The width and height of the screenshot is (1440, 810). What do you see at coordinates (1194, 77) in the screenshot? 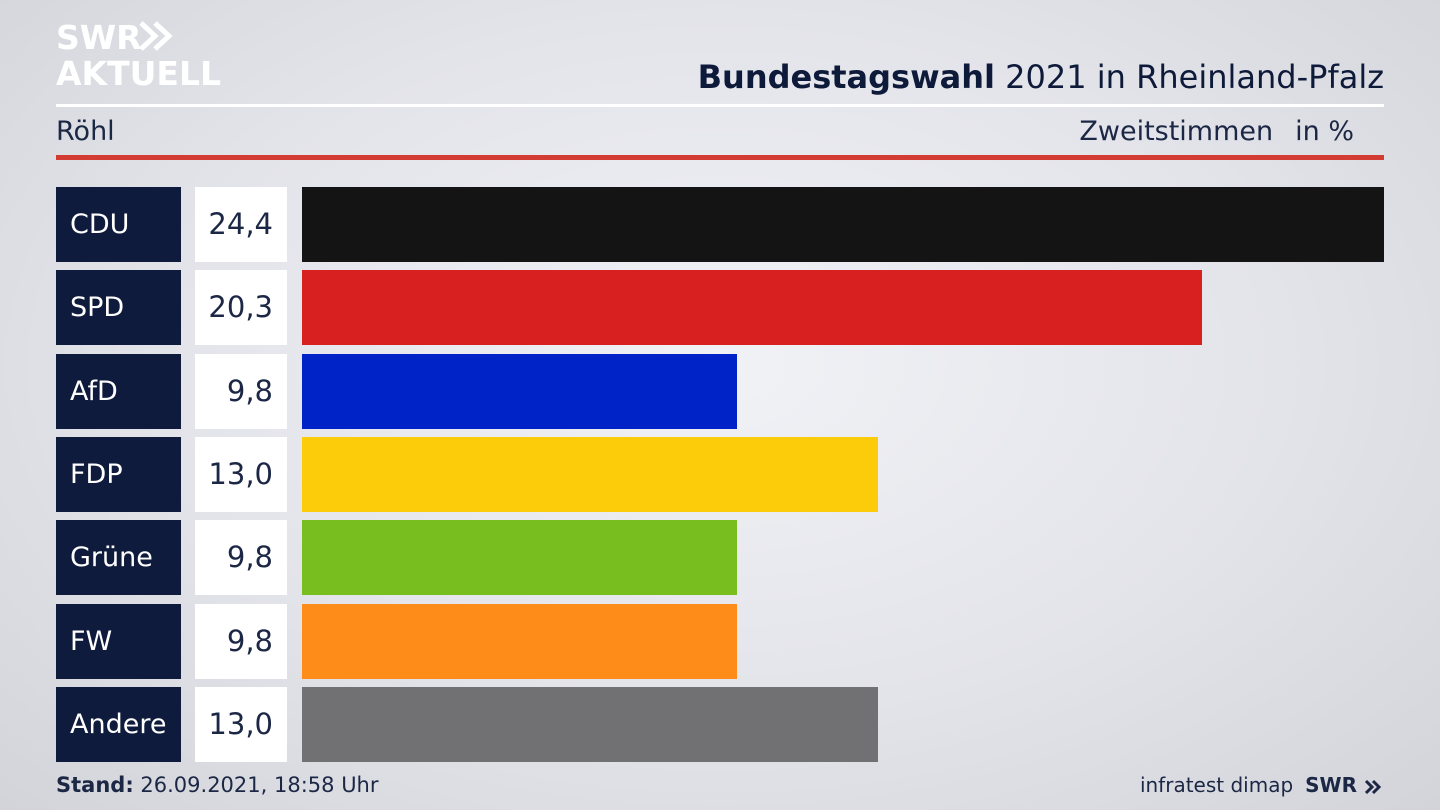
I see `chart-title-rest: 2021 in Rheinland-Pfalz` at bounding box center [1194, 77].